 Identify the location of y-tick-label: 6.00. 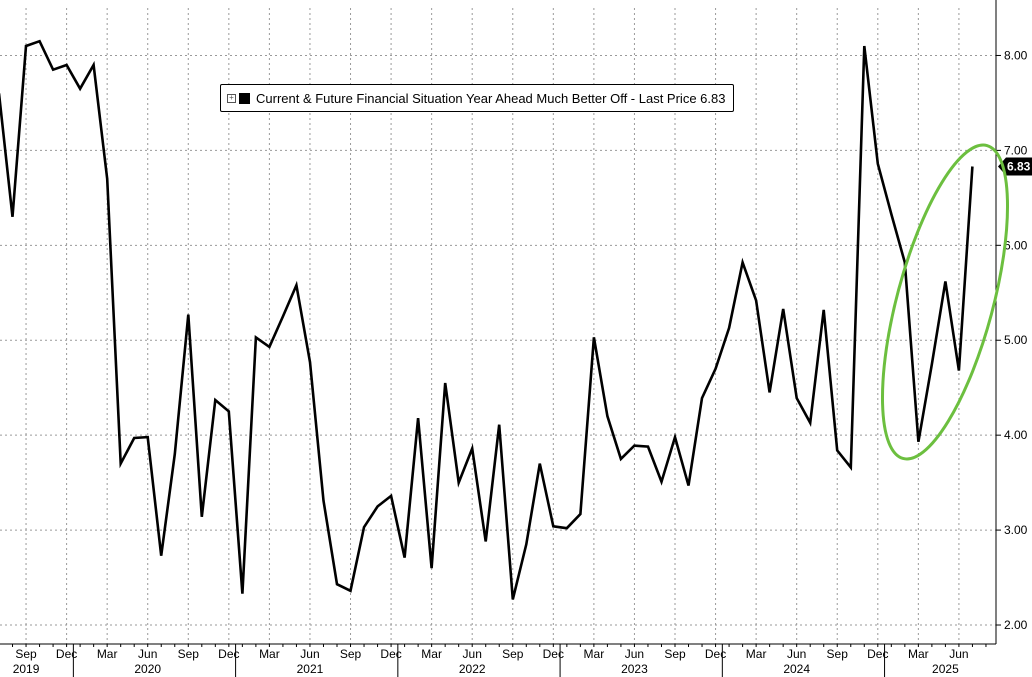
(1016, 245).